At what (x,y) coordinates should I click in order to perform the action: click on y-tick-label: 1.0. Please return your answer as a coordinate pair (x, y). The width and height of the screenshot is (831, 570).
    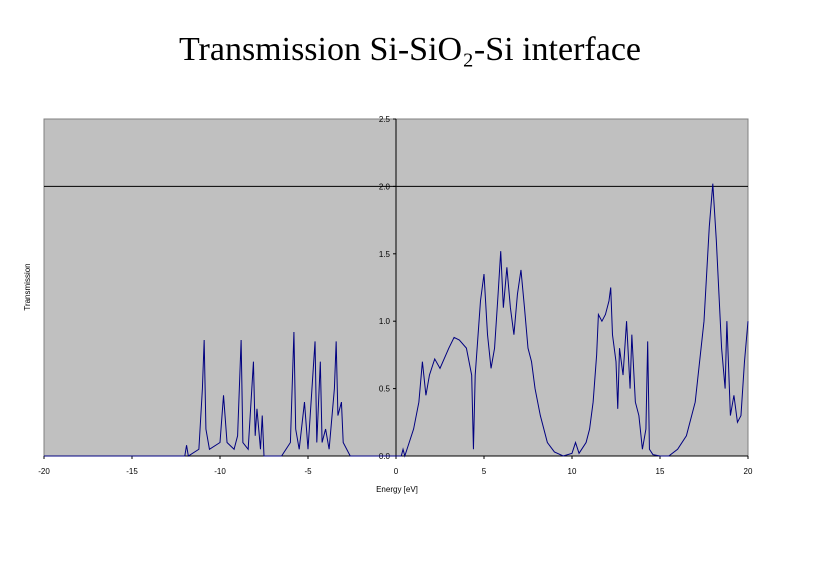
    Looking at the image, I should click on (385, 321).